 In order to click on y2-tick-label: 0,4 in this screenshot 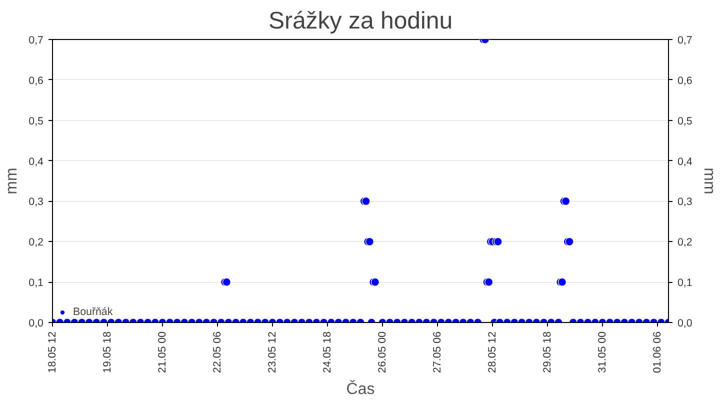, I will do `click(685, 162)`.